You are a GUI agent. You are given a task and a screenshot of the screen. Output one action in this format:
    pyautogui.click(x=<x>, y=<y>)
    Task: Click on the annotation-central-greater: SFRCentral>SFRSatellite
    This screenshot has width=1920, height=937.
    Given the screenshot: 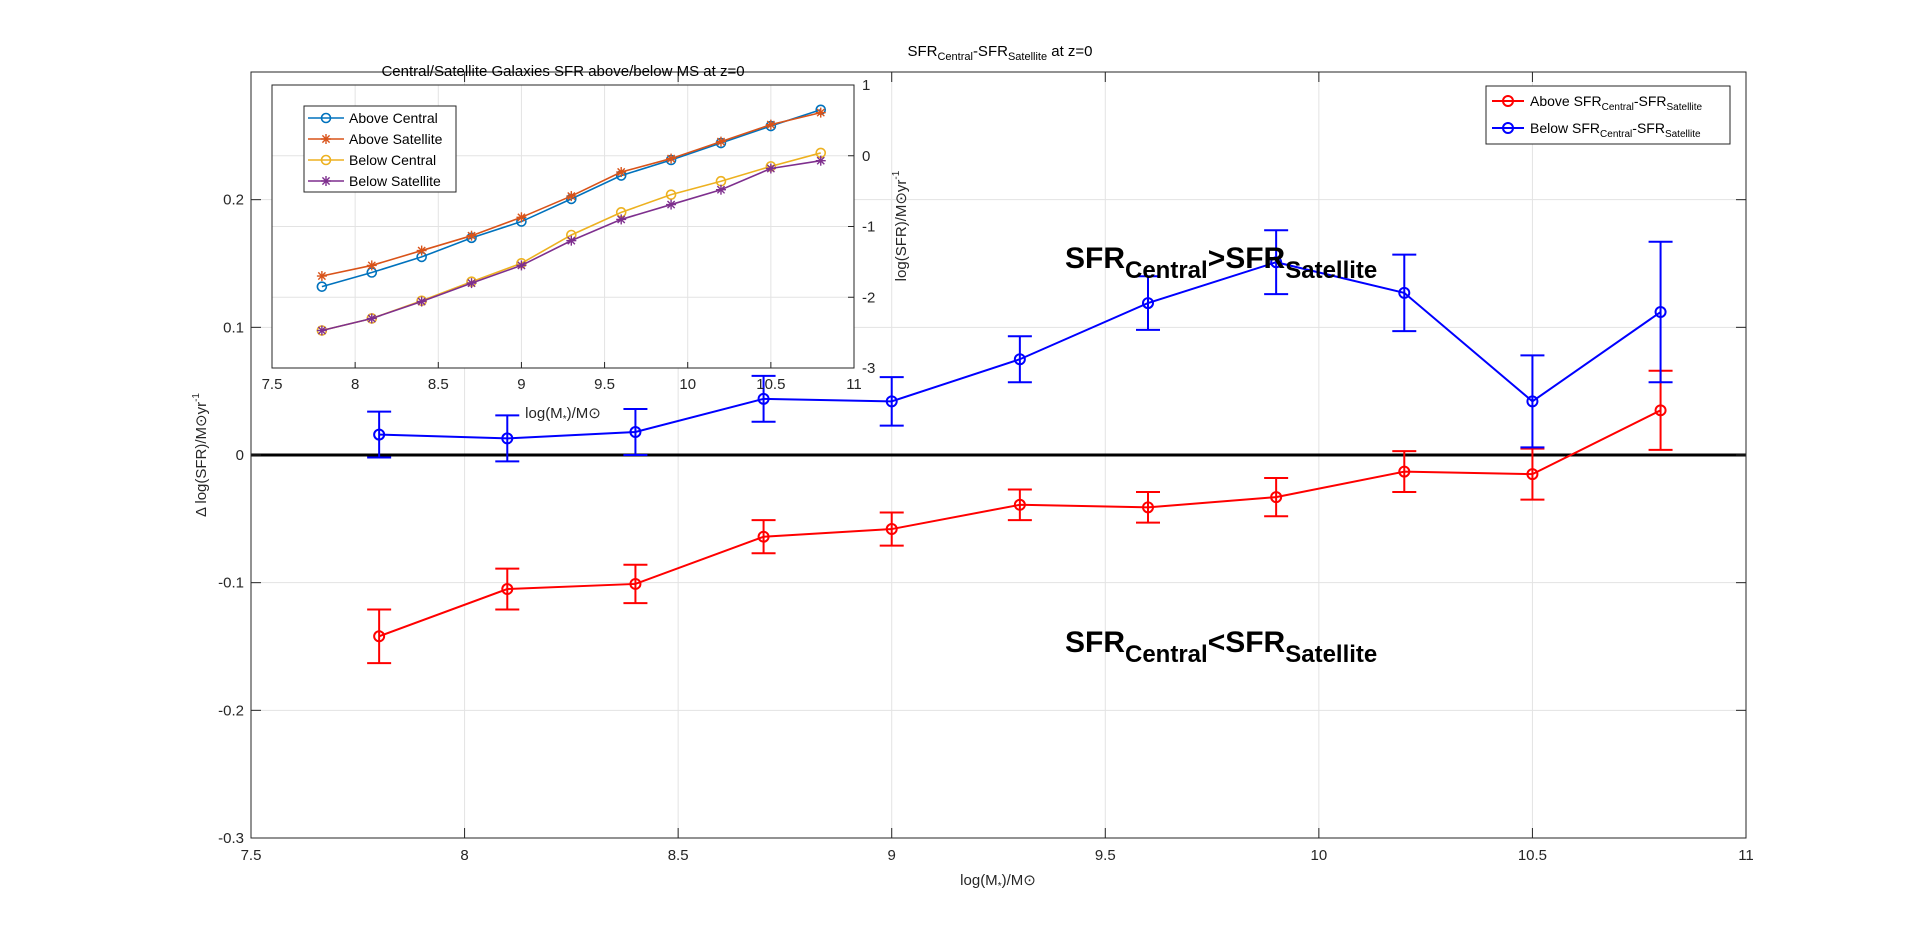 What is the action you would take?
    pyautogui.click(x=1221, y=263)
    